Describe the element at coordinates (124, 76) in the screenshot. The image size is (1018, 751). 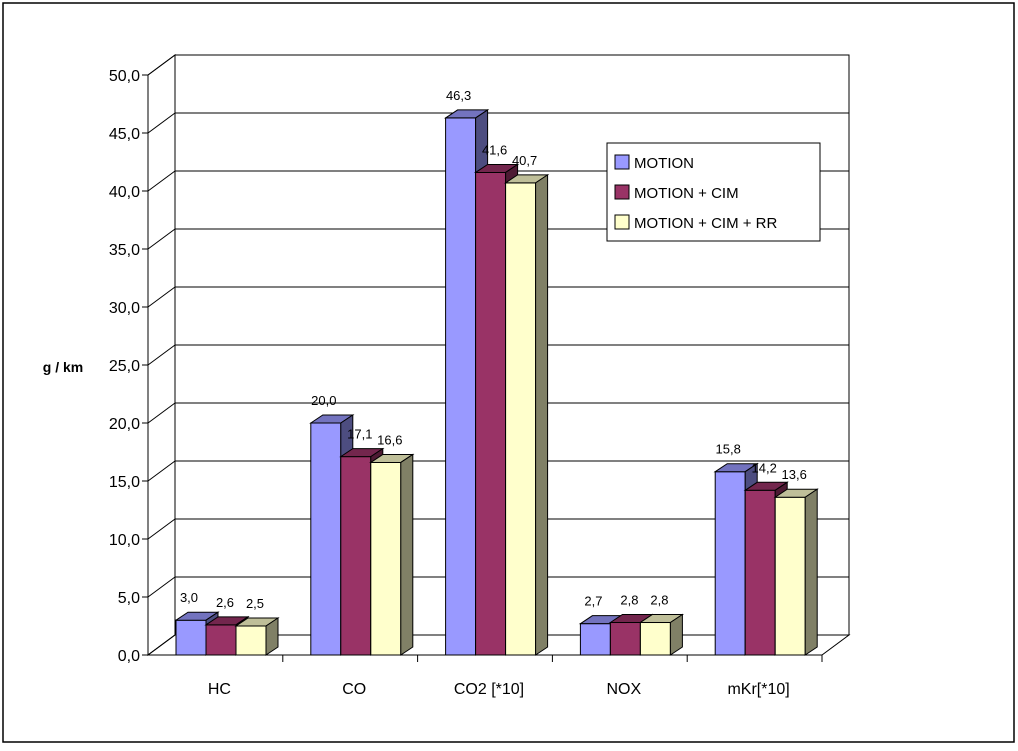
I see `y-tick-label: 50,0` at that location.